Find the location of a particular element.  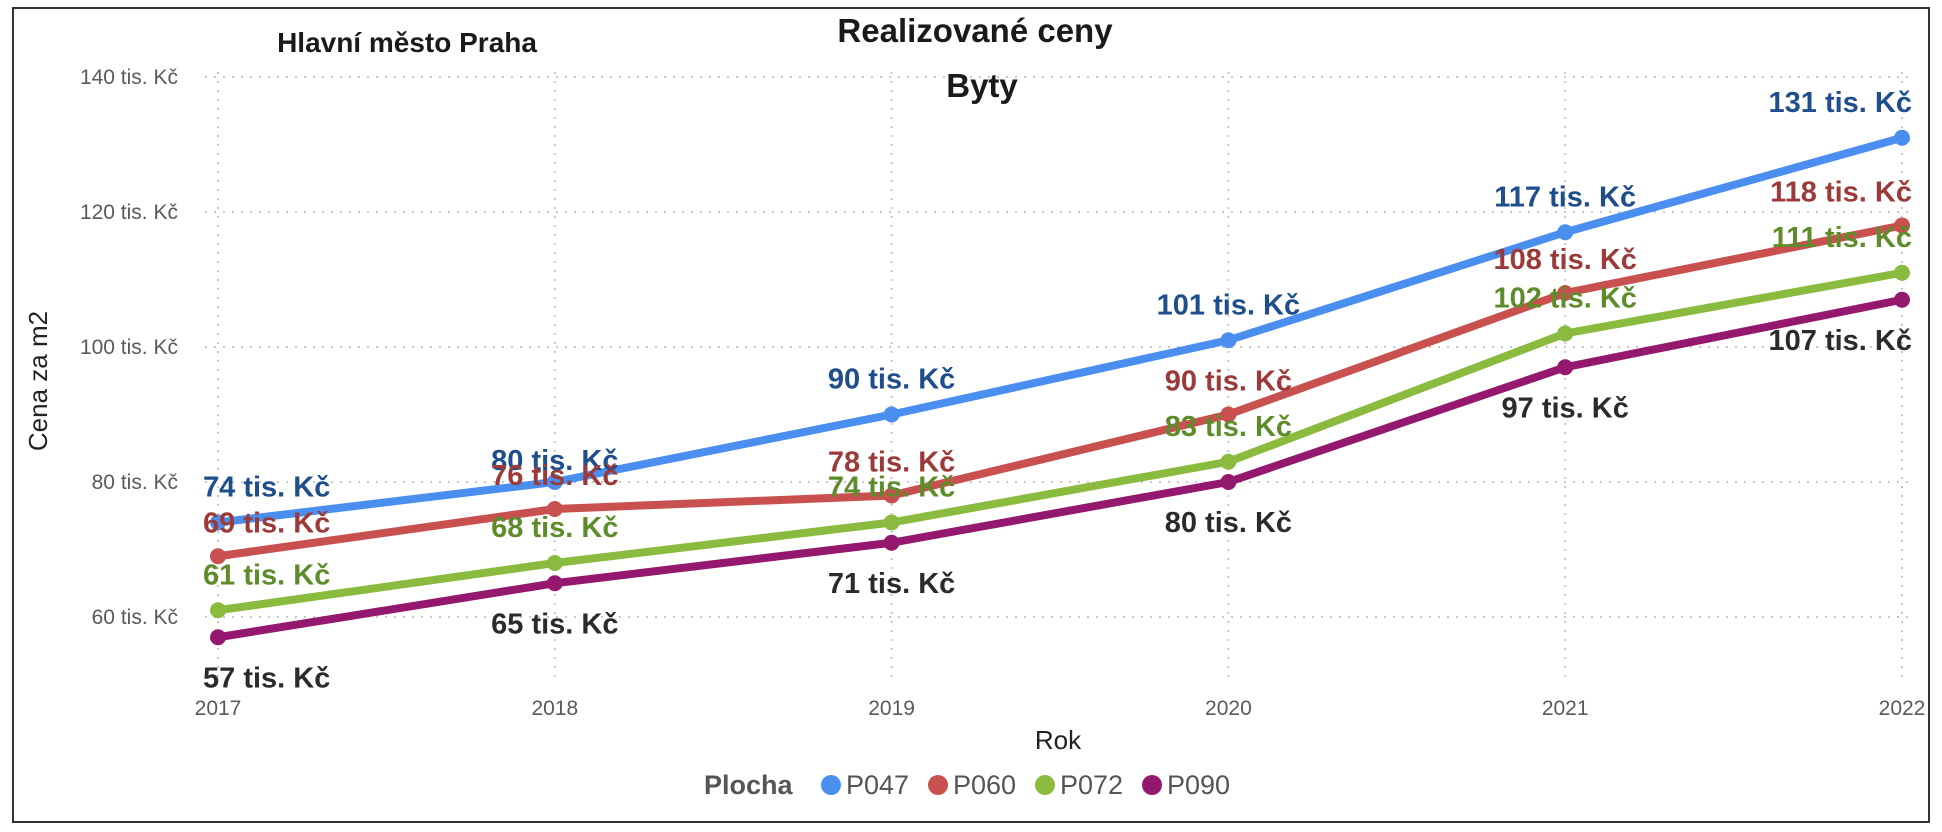

data-label-p047: 80 tis. Kč is located at coordinates (554, 461).